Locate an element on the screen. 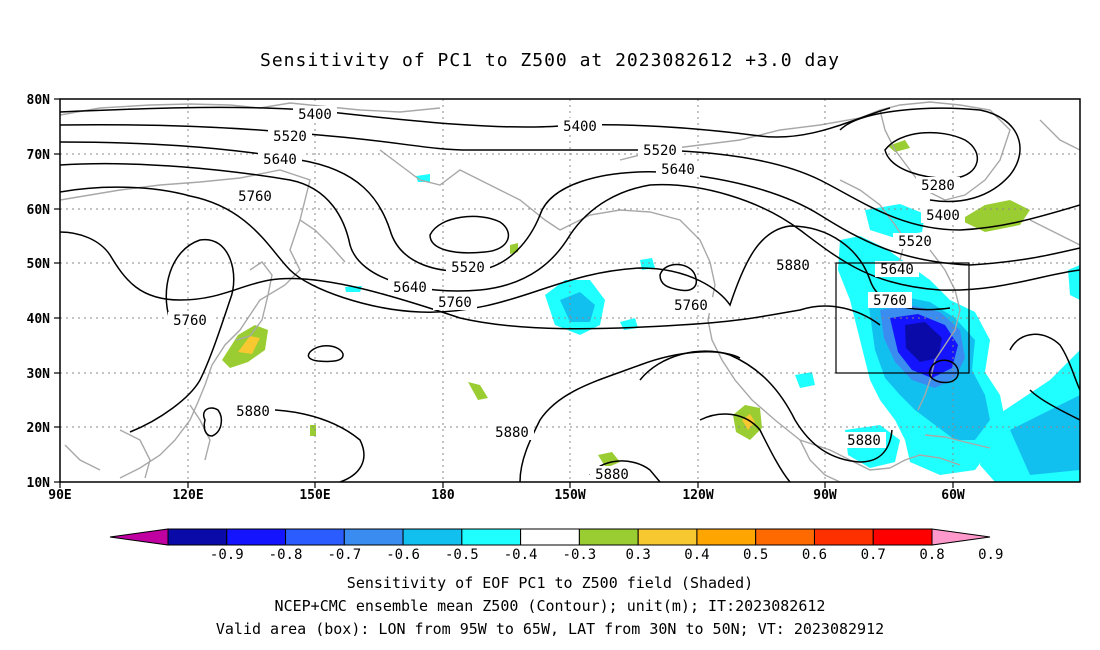 The image size is (1100, 650). contour-label: 5280 is located at coordinates (938, 185).